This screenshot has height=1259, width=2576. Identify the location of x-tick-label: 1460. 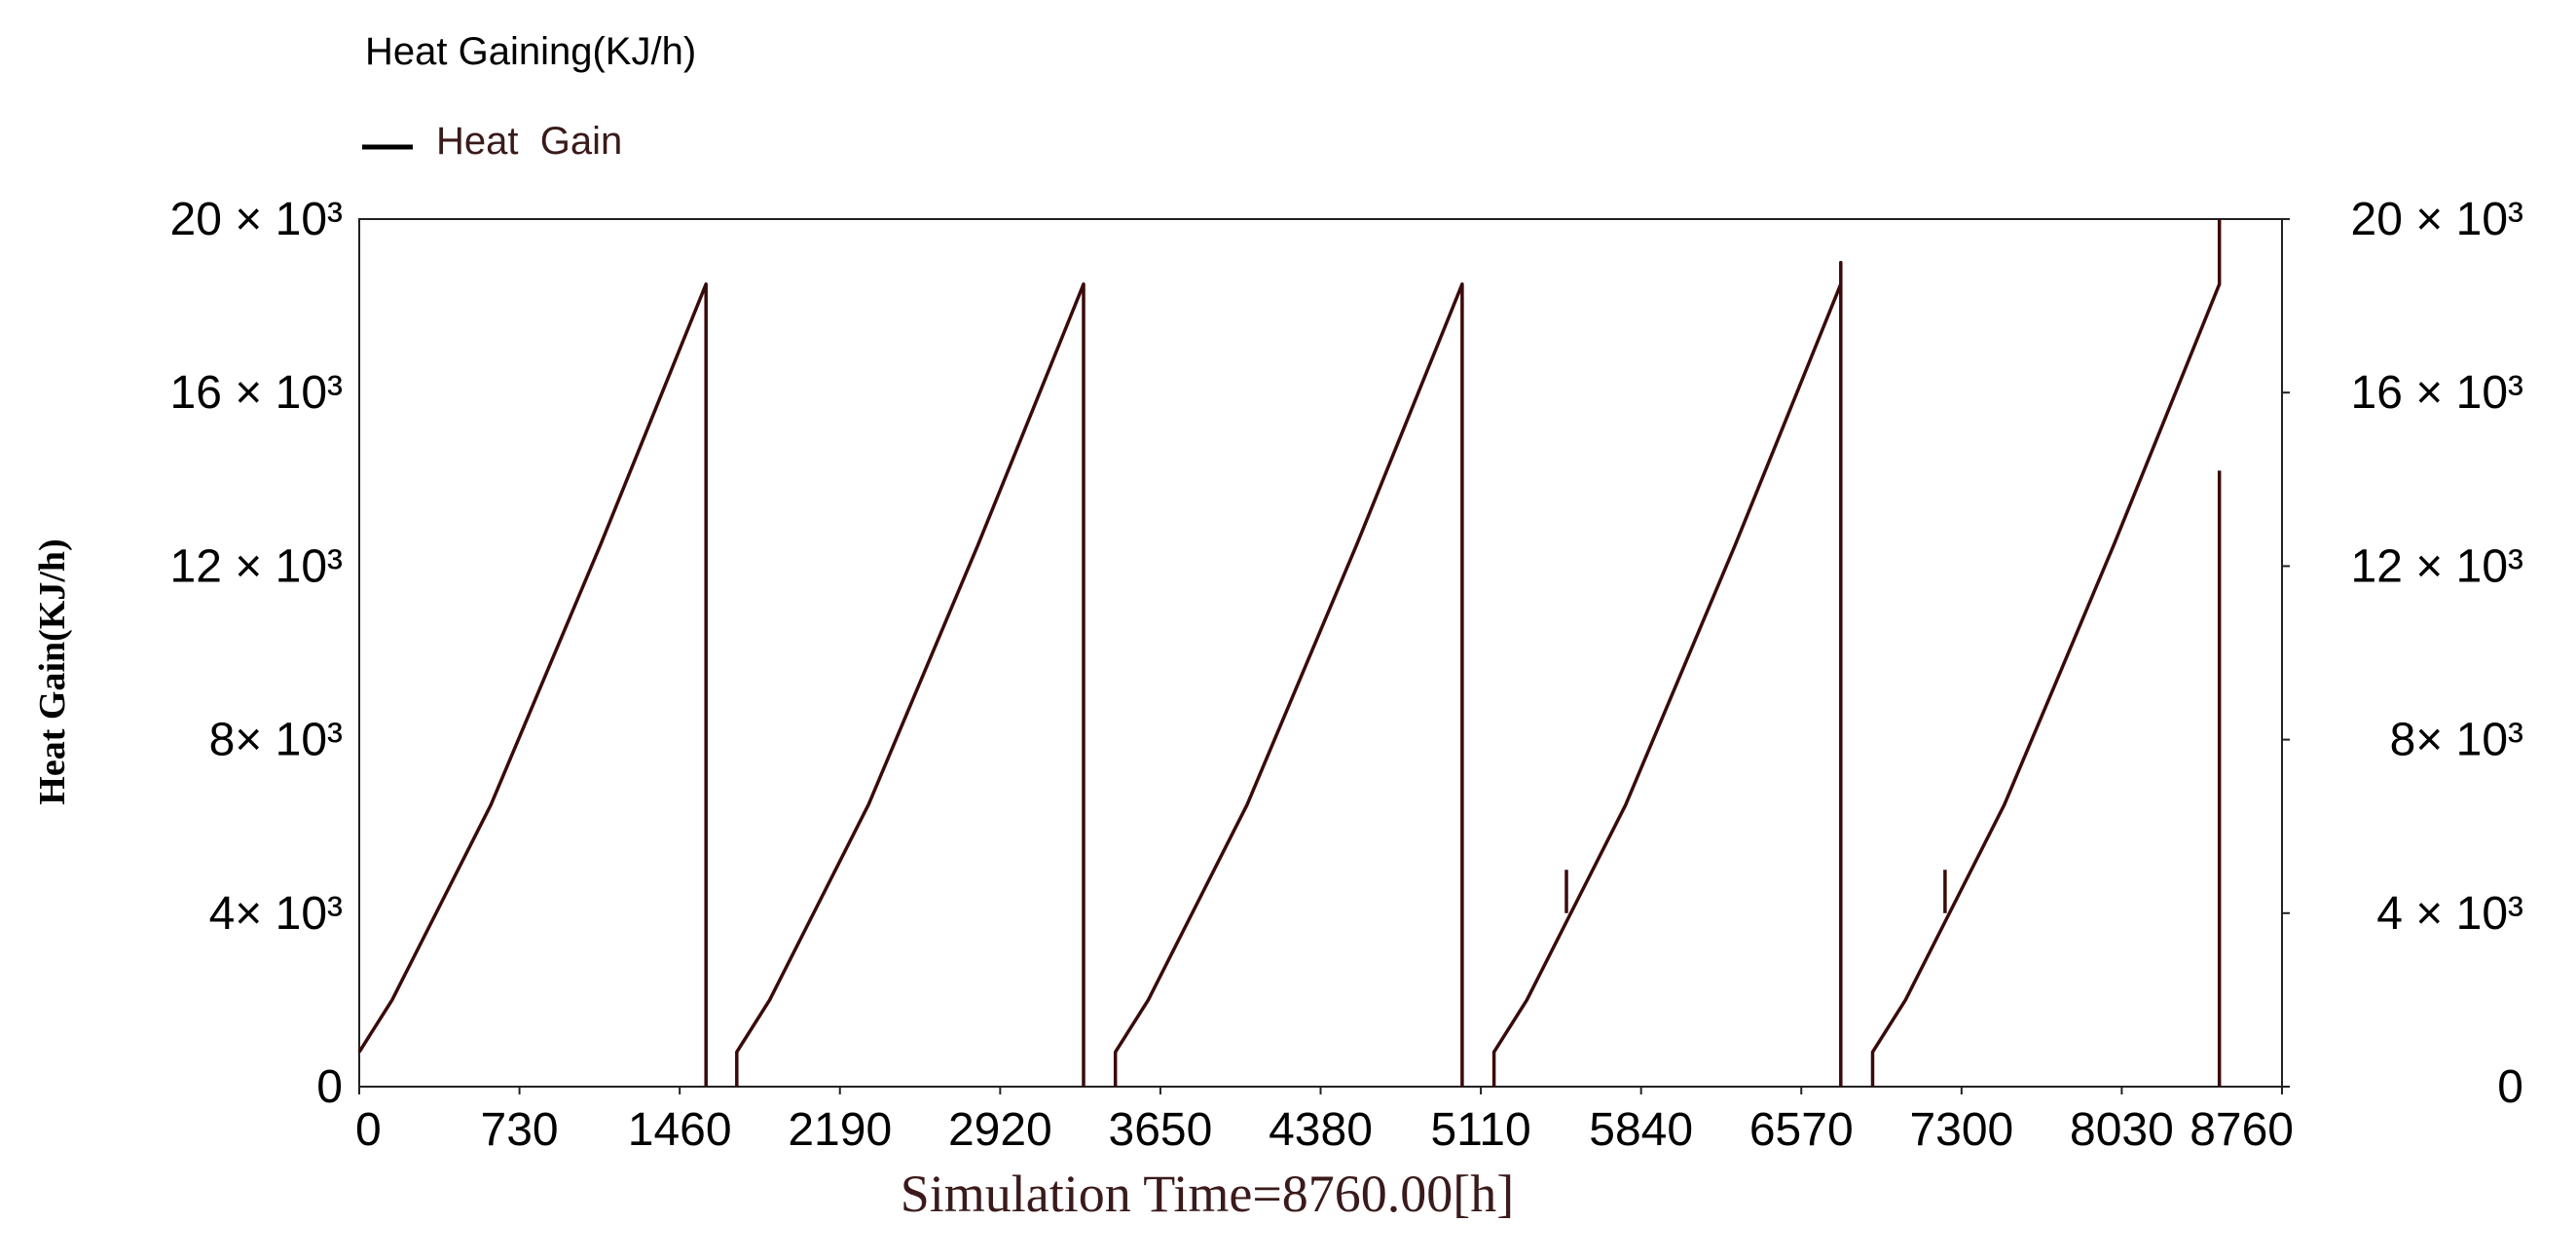
(680, 1130).